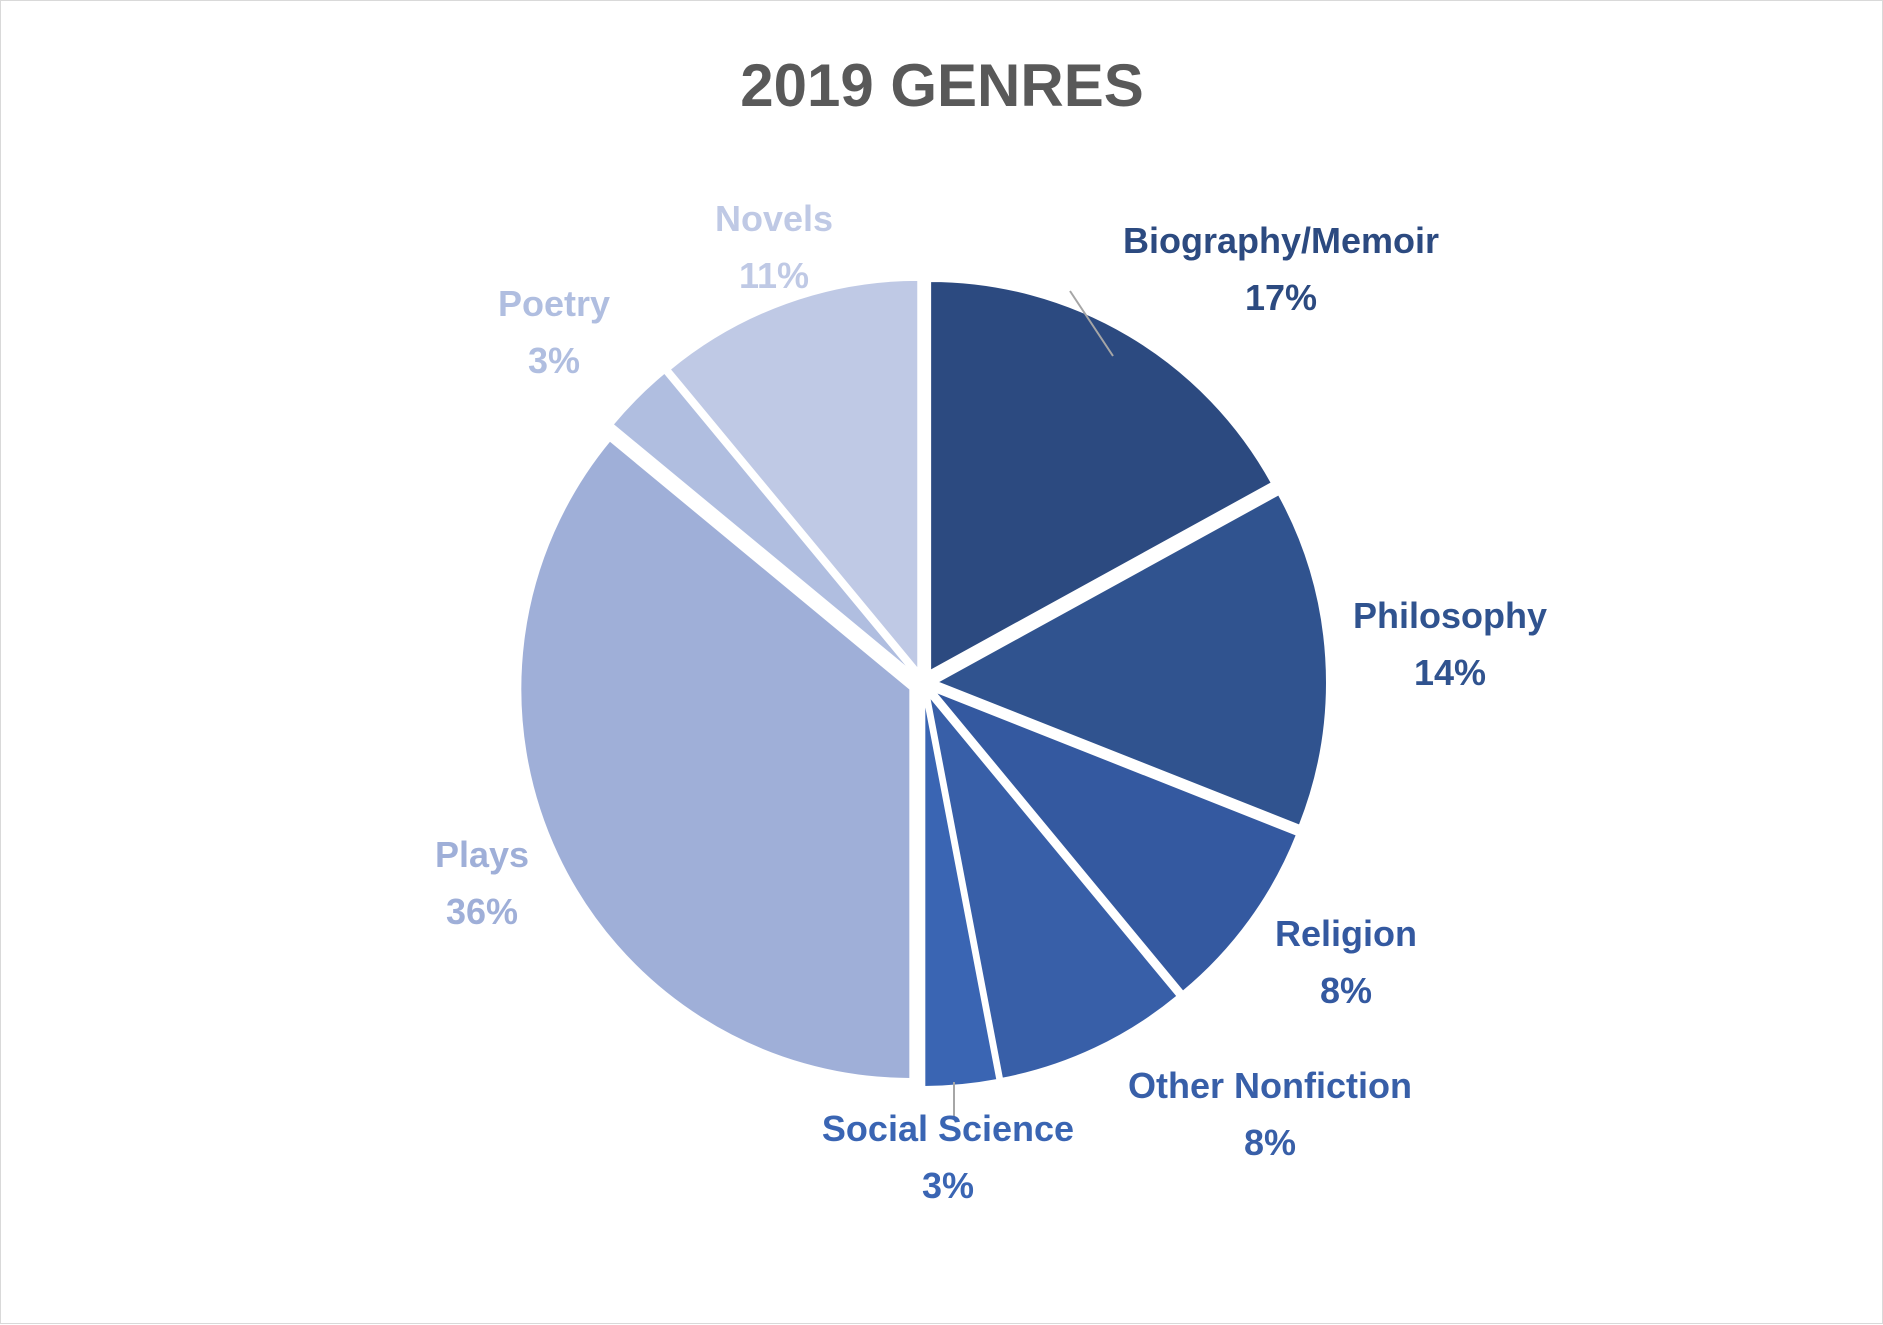 This screenshot has height=1325, width=1883. I want to click on slice-label-name: Plays, so click(482, 854).